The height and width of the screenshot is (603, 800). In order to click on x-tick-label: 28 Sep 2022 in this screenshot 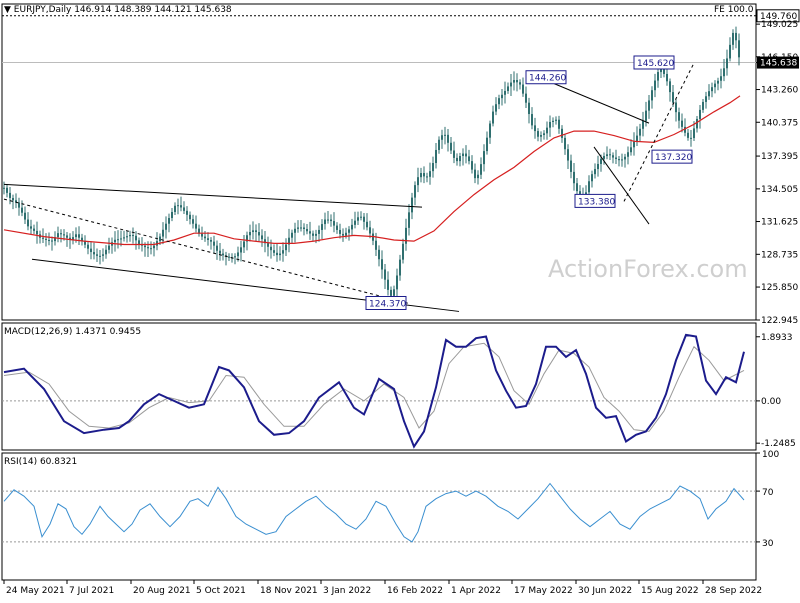, I will do `click(733, 591)`.